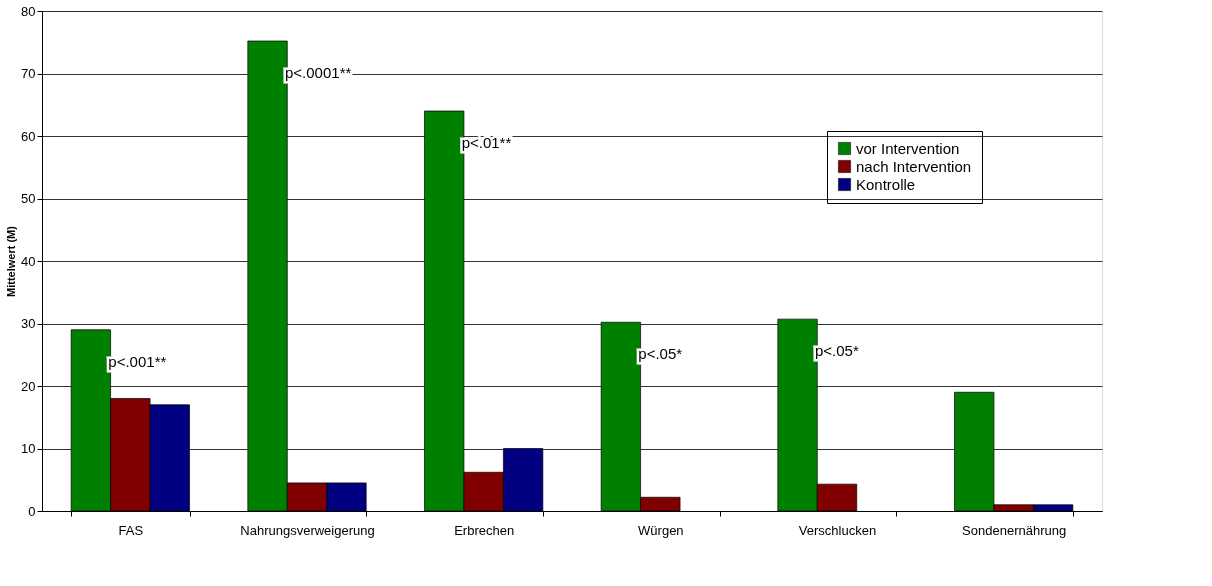  What do you see at coordinates (661, 530) in the screenshot?
I see `x-tick-label: Würgen` at bounding box center [661, 530].